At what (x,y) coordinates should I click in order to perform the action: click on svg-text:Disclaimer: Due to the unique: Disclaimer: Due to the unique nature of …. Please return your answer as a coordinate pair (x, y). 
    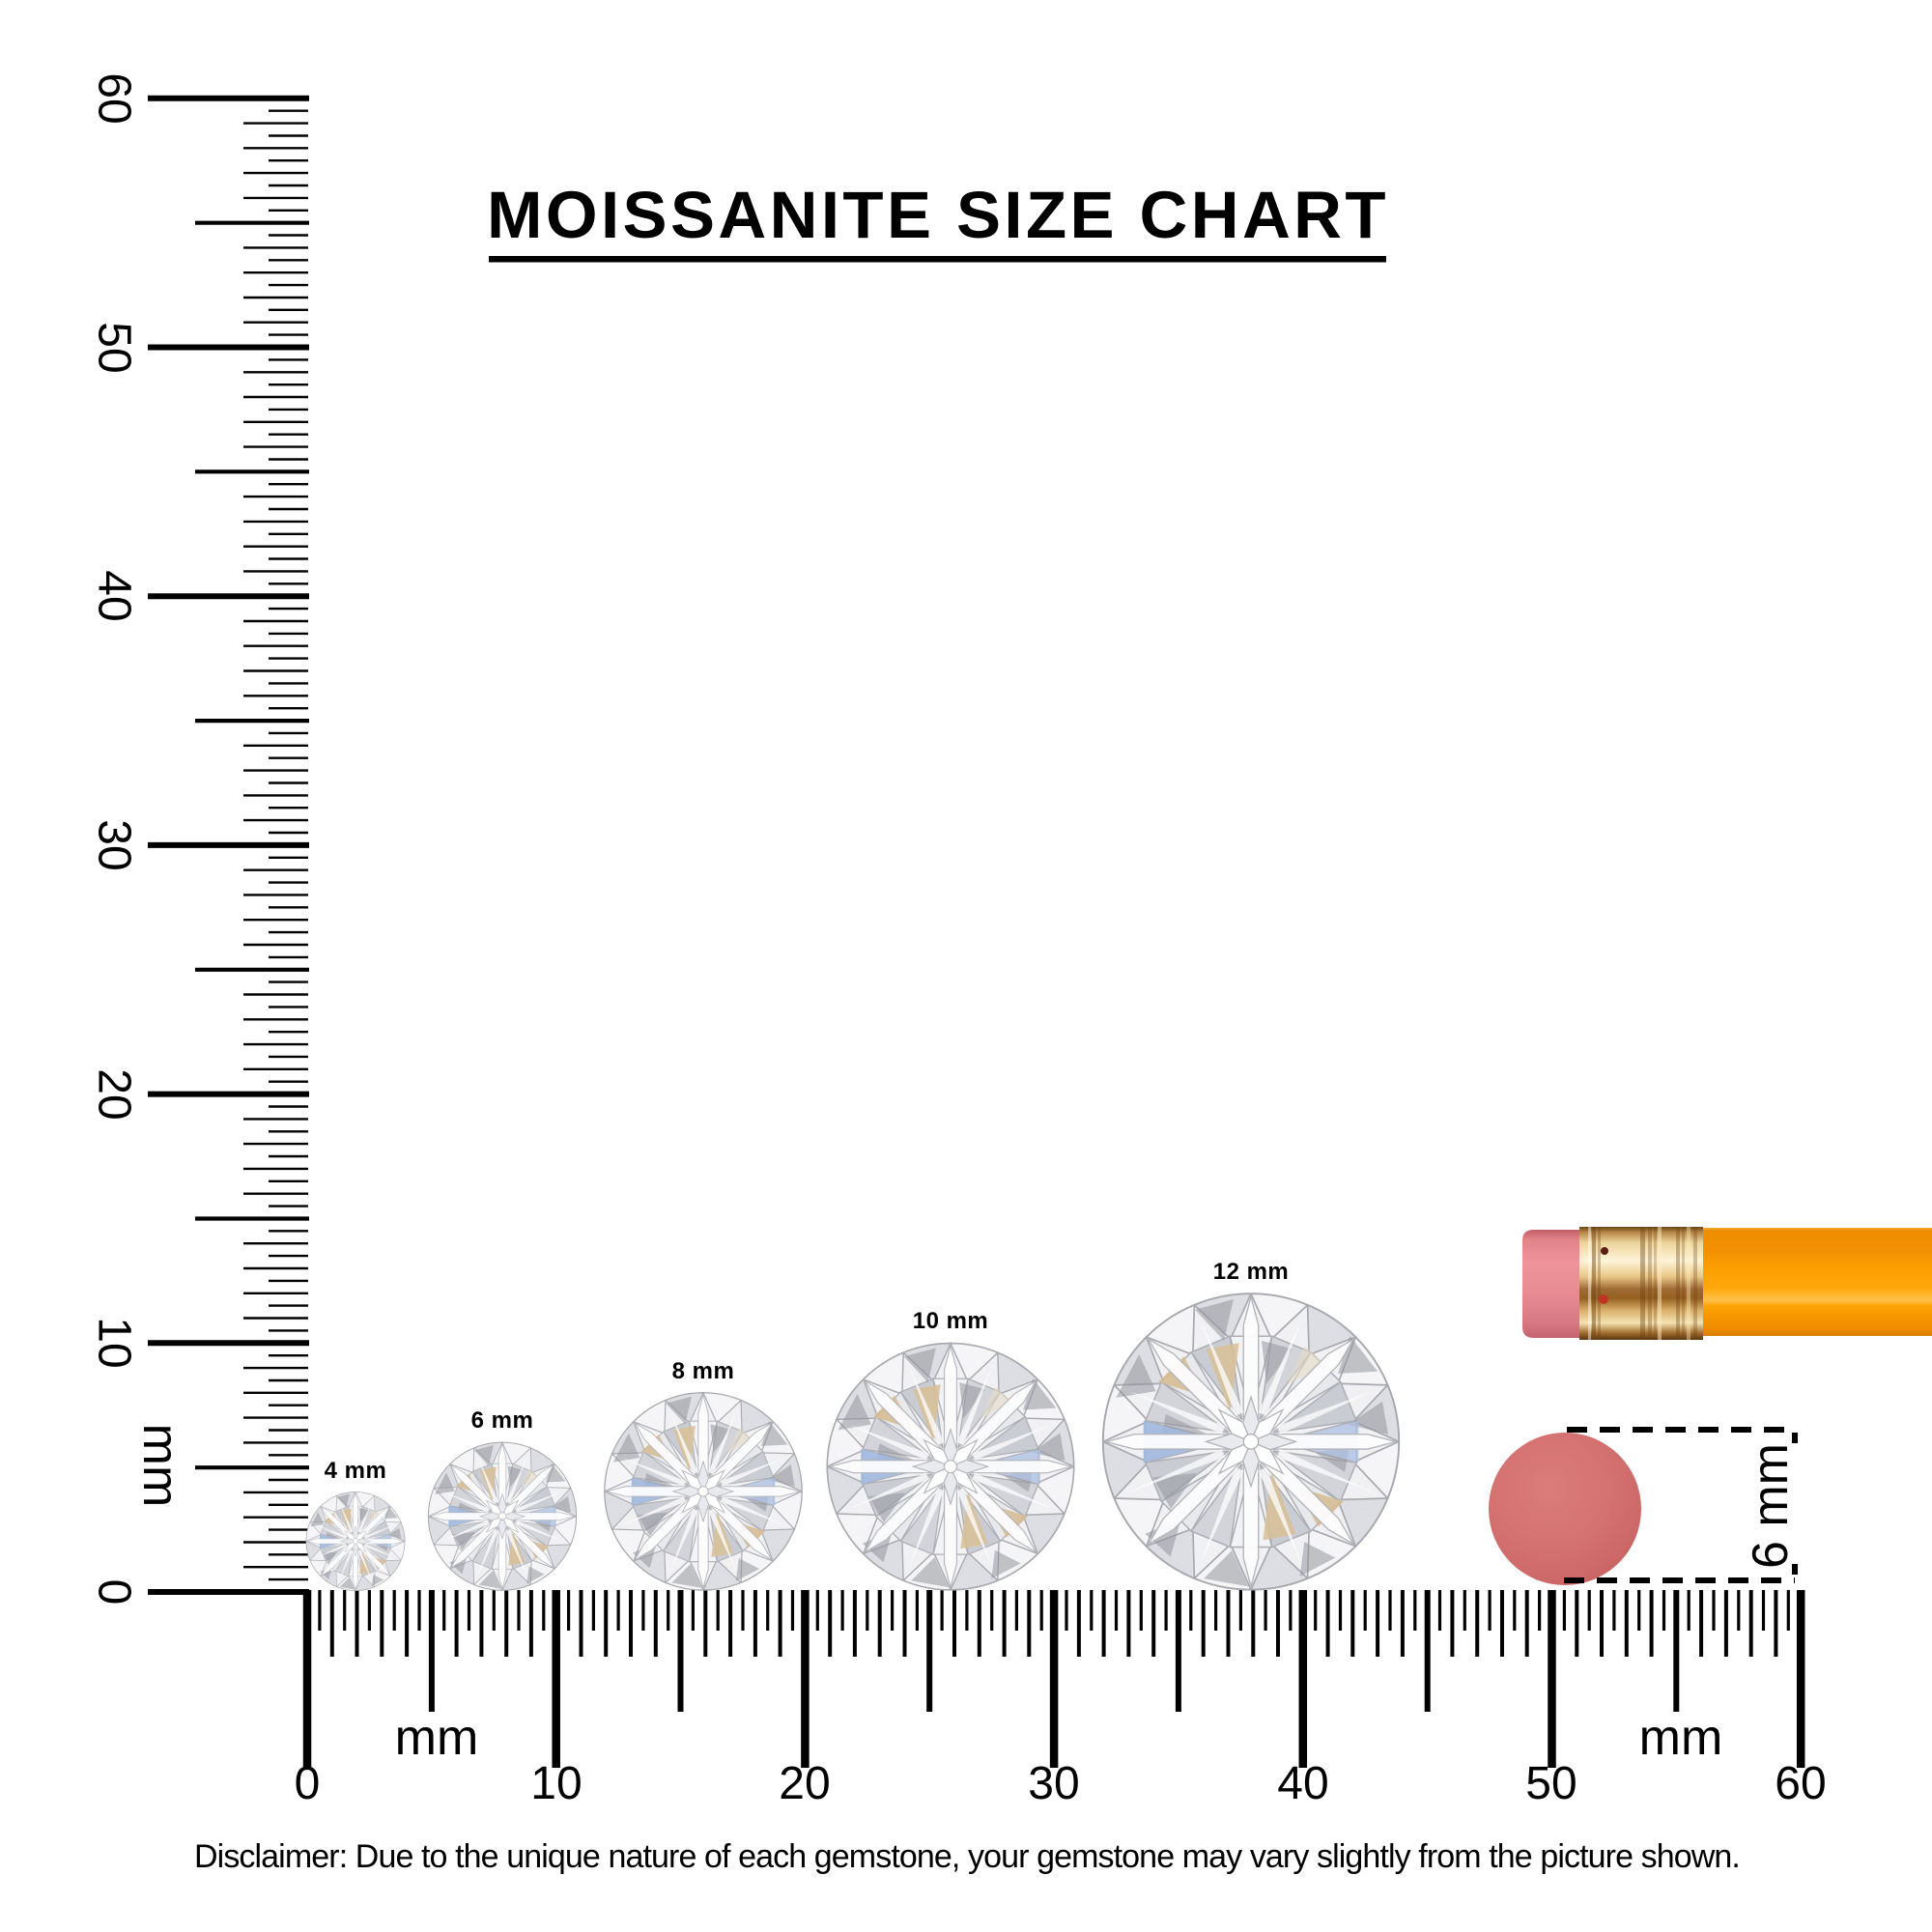
    Looking at the image, I should click on (967, 1856).